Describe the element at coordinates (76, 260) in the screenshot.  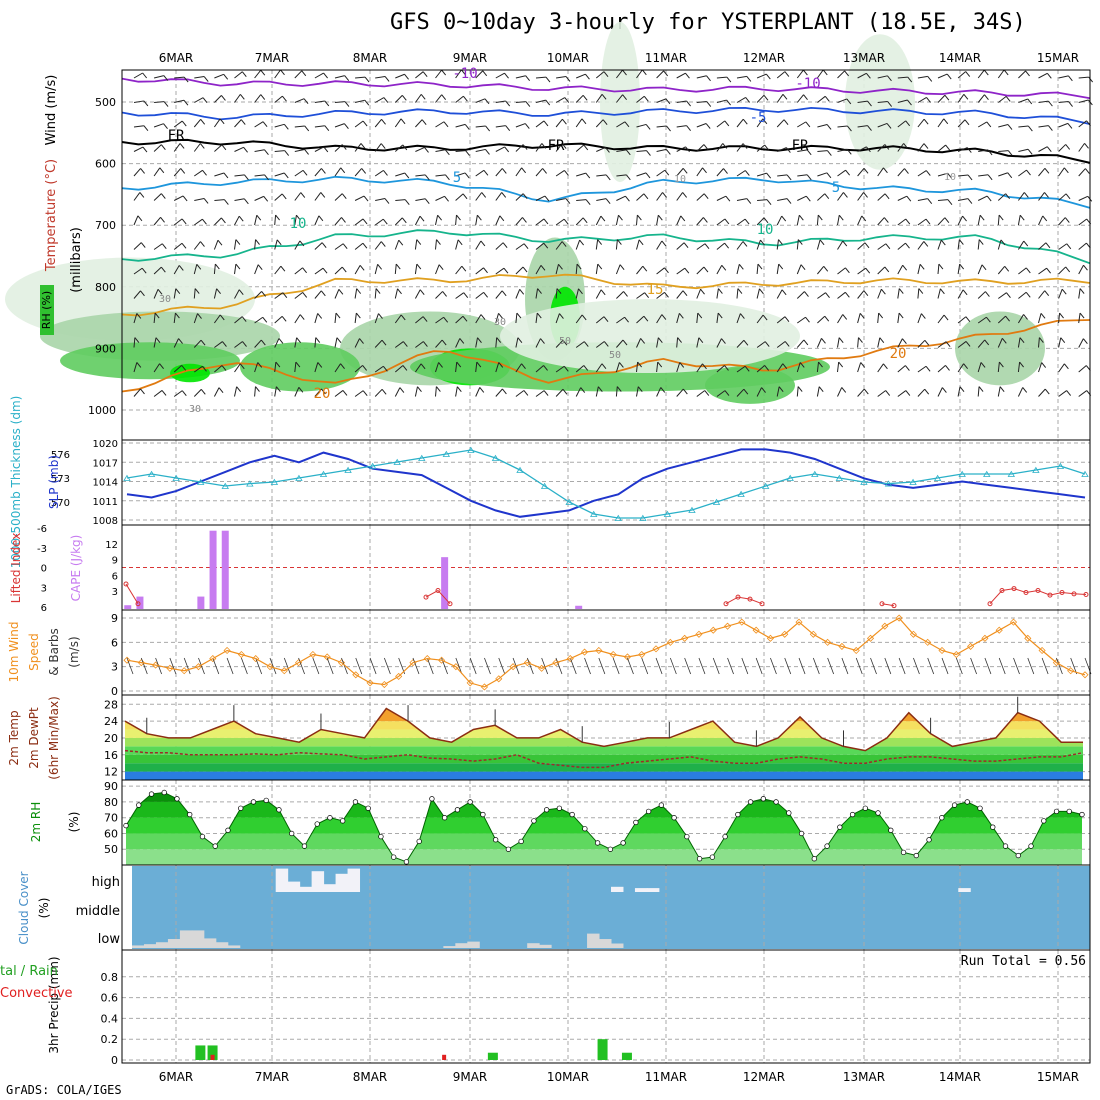
I see `label-millibars: (millibars)` at that location.